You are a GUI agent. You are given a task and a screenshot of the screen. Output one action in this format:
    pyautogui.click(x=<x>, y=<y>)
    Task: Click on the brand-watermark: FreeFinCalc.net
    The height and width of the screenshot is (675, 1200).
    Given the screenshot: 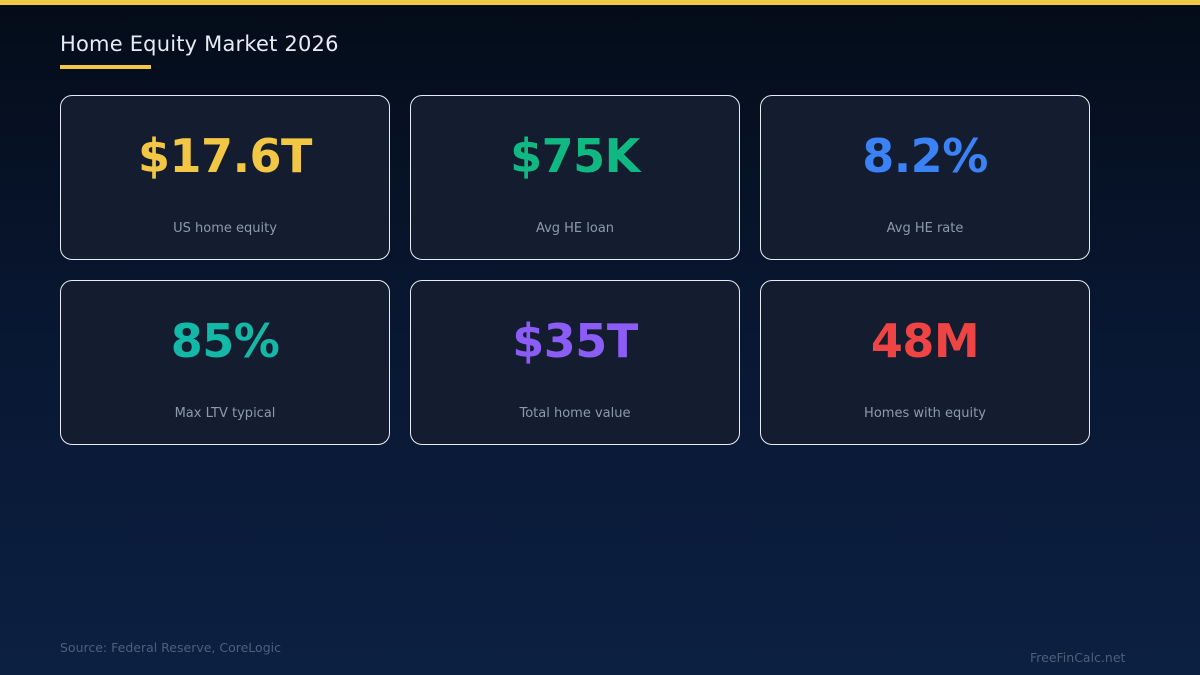 What is the action you would take?
    pyautogui.click(x=1078, y=657)
    